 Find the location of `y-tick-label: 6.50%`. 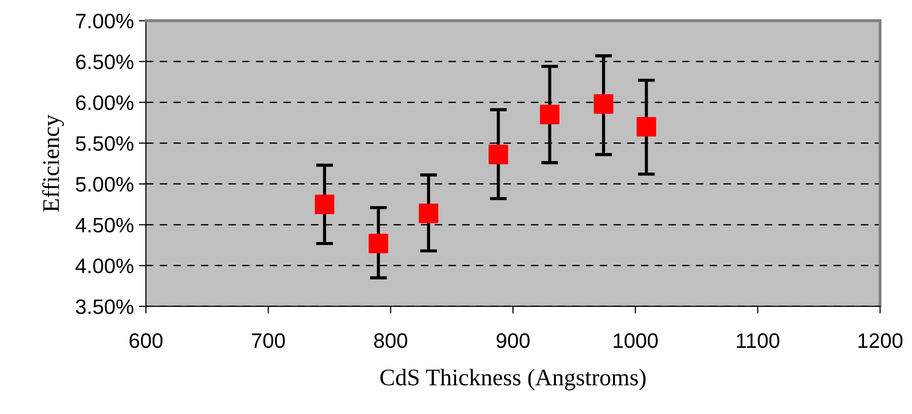

y-tick-label: 6.50% is located at coordinates (105, 62).